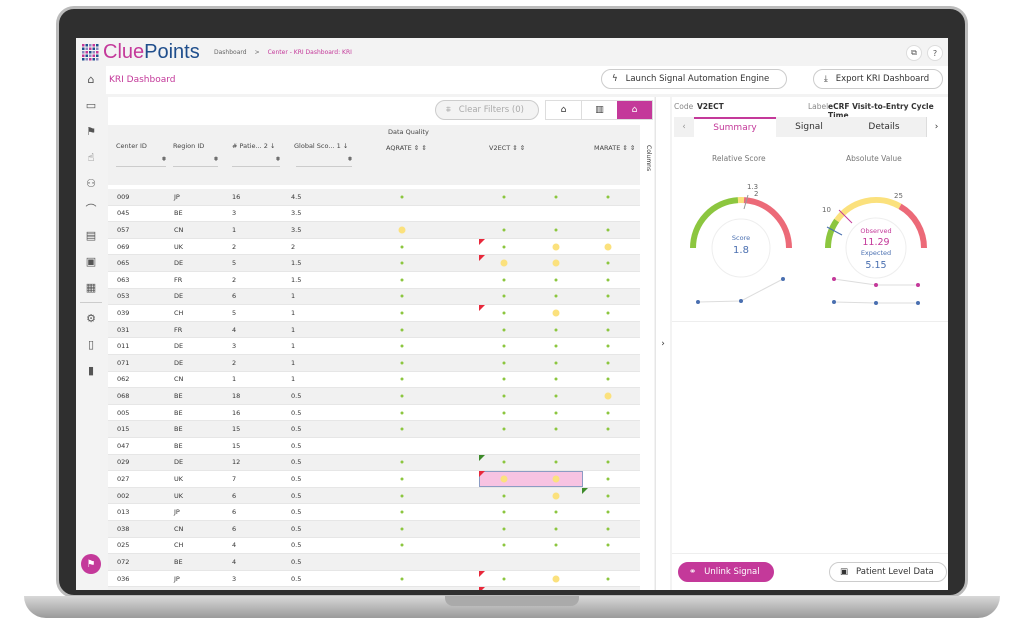 The height and width of the screenshot is (640, 1024). What do you see at coordinates (884, 127) in the screenshot?
I see `tab-details: Details` at bounding box center [884, 127].